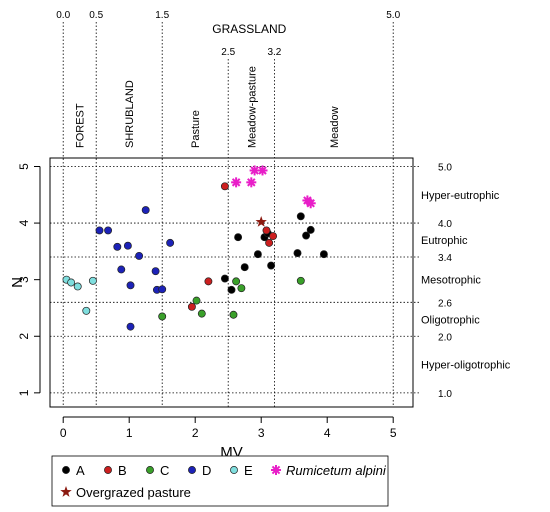  What do you see at coordinates (252, 107) in the screenshot?
I see `zone-label: Meadow-pasture` at bounding box center [252, 107].